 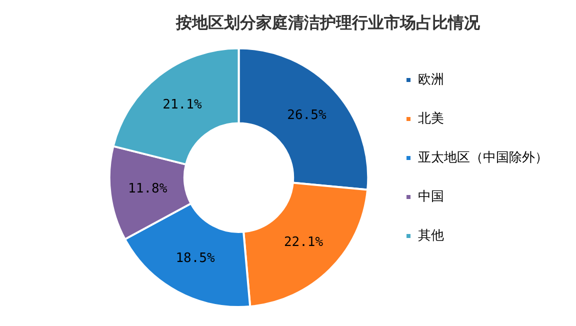 What do you see at coordinates (431, 196) in the screenshot?
I see `legend-label: 中国` at bounding box center [431, 196].